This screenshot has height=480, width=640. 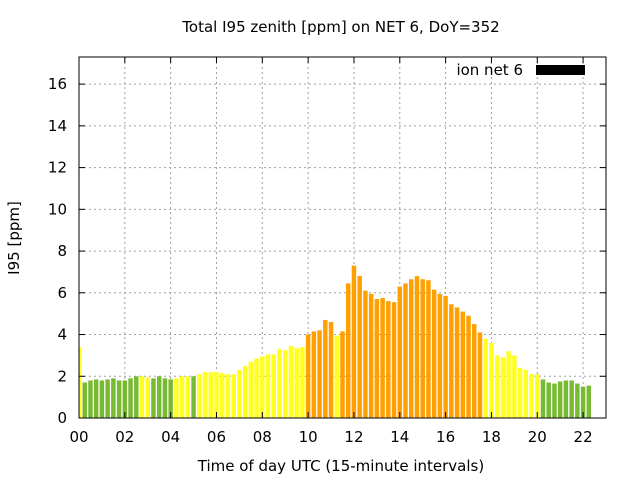 I want to click on x-tick-label: 02, so click(x=124, y=437).